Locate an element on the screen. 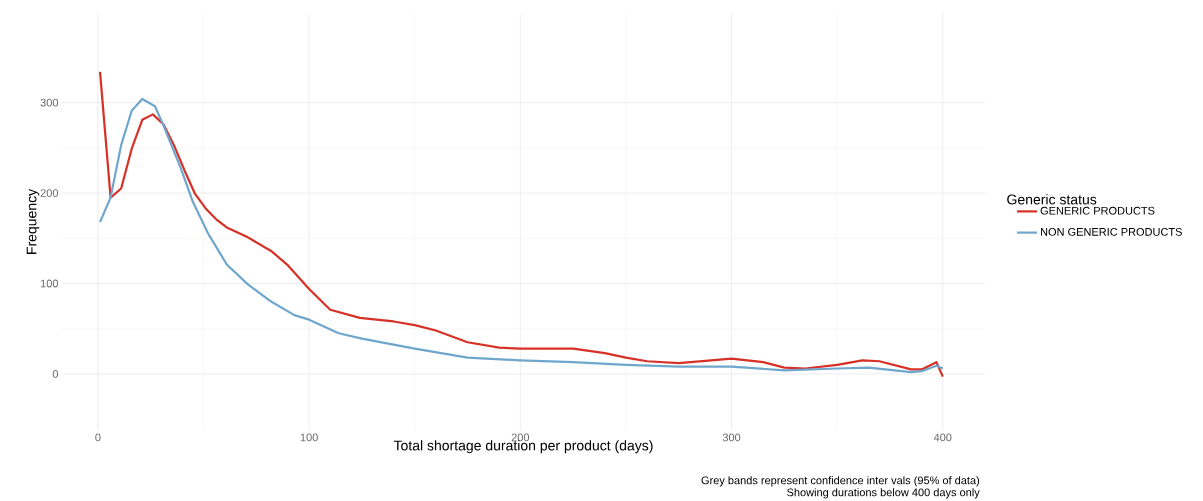 This screenshot has height=501, width=1203. y-tick-label: 300 is located at coordinates (49, 102).